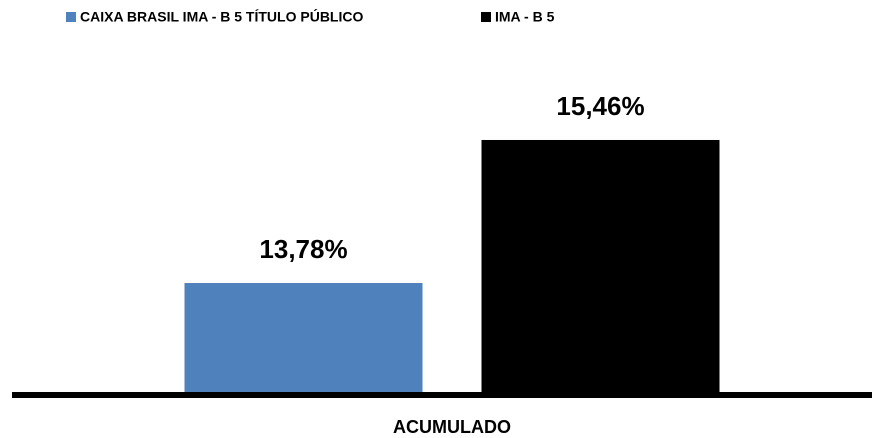  Describe the element at coordinates (303, 249) in the screenshot. I see `data-label: 13,78%` at that location.